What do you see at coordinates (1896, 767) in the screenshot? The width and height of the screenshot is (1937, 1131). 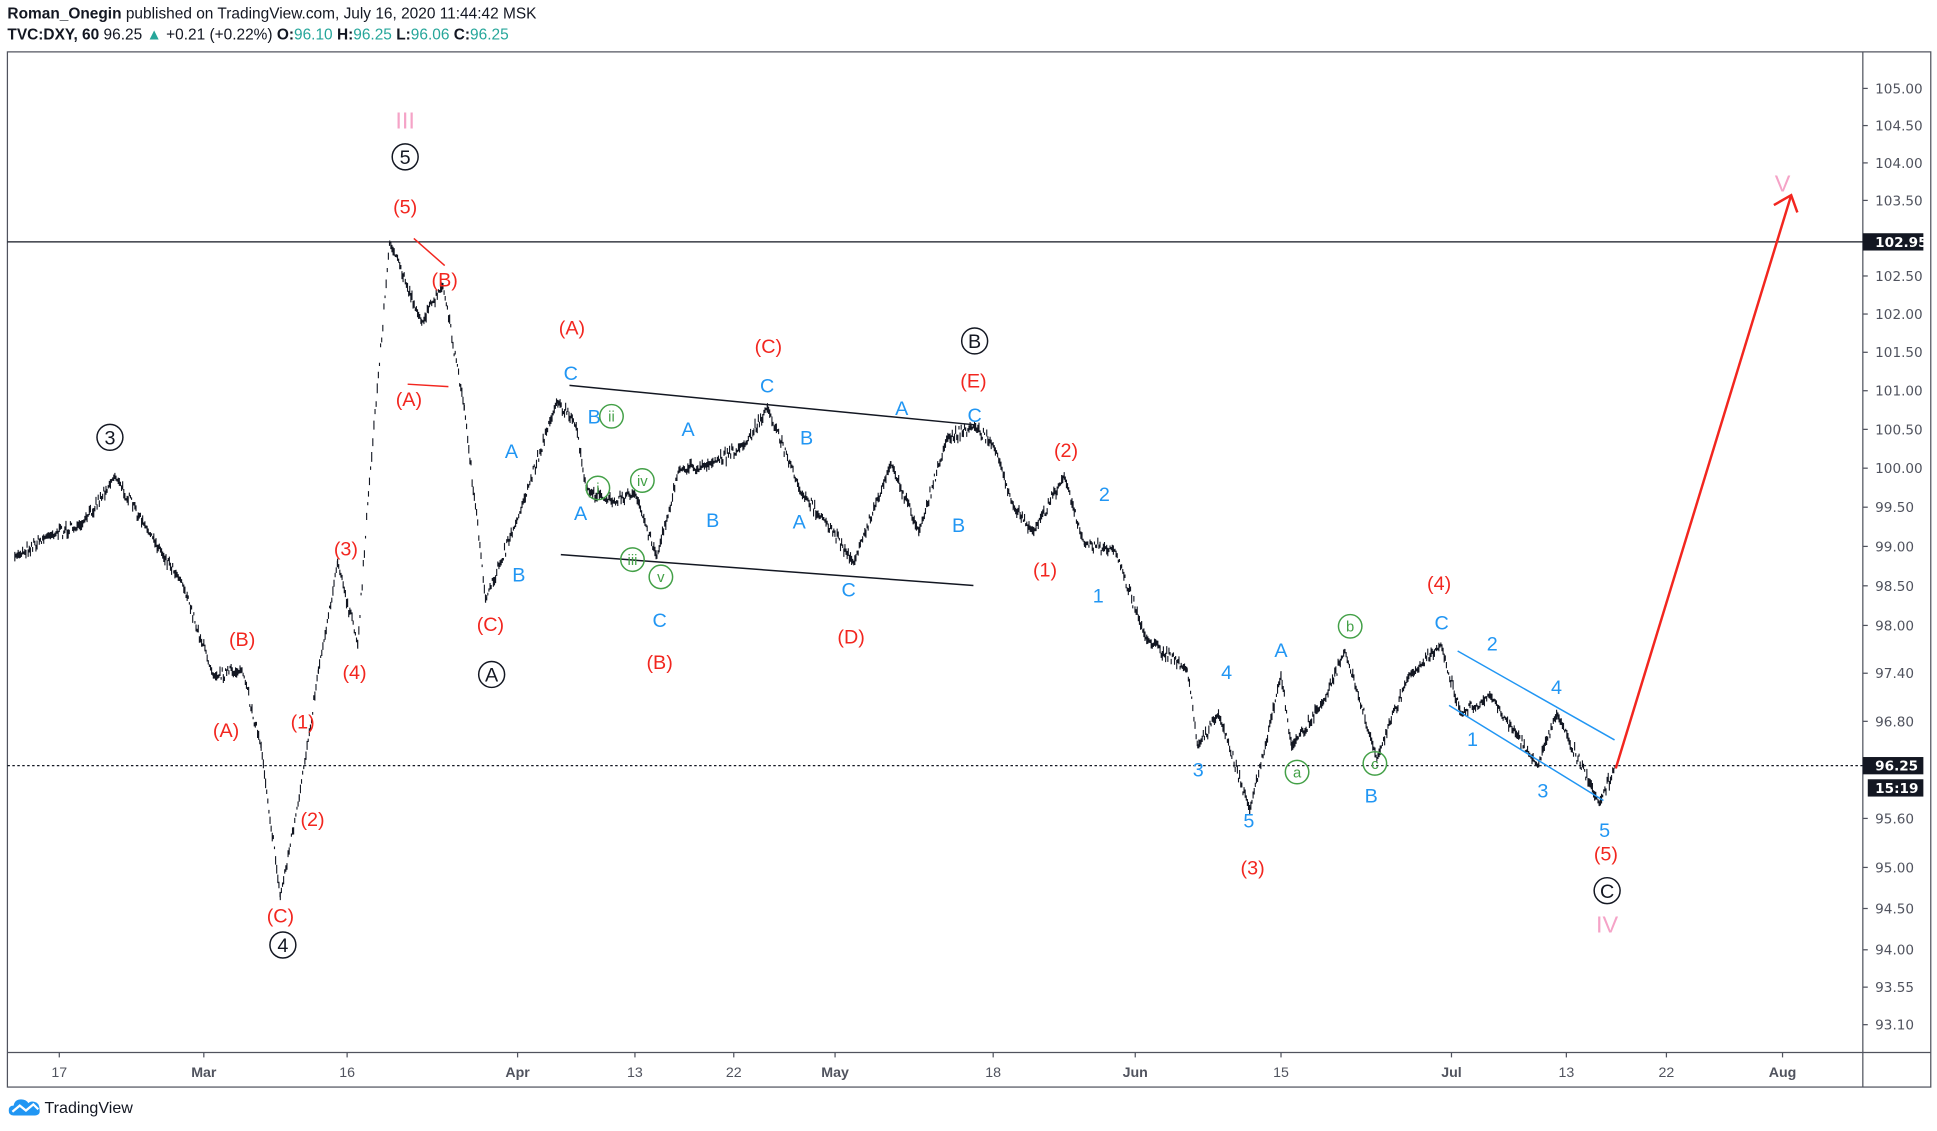 I see `last-price-badge: 96.25` at bounding box center [1896, 767].